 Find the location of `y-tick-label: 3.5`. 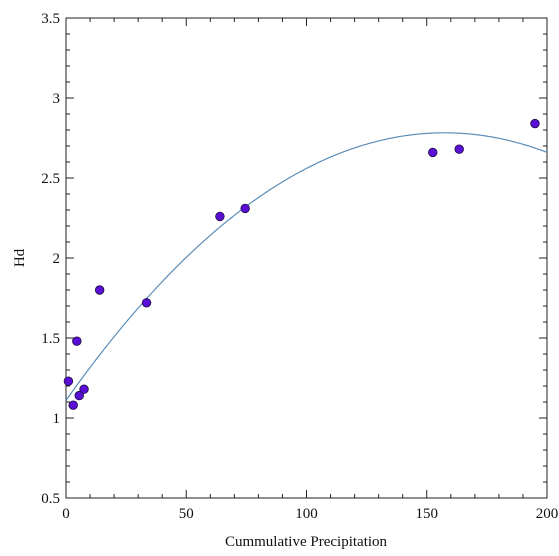

y-tick-label: 3.5 is located at coordinates (50, 19).